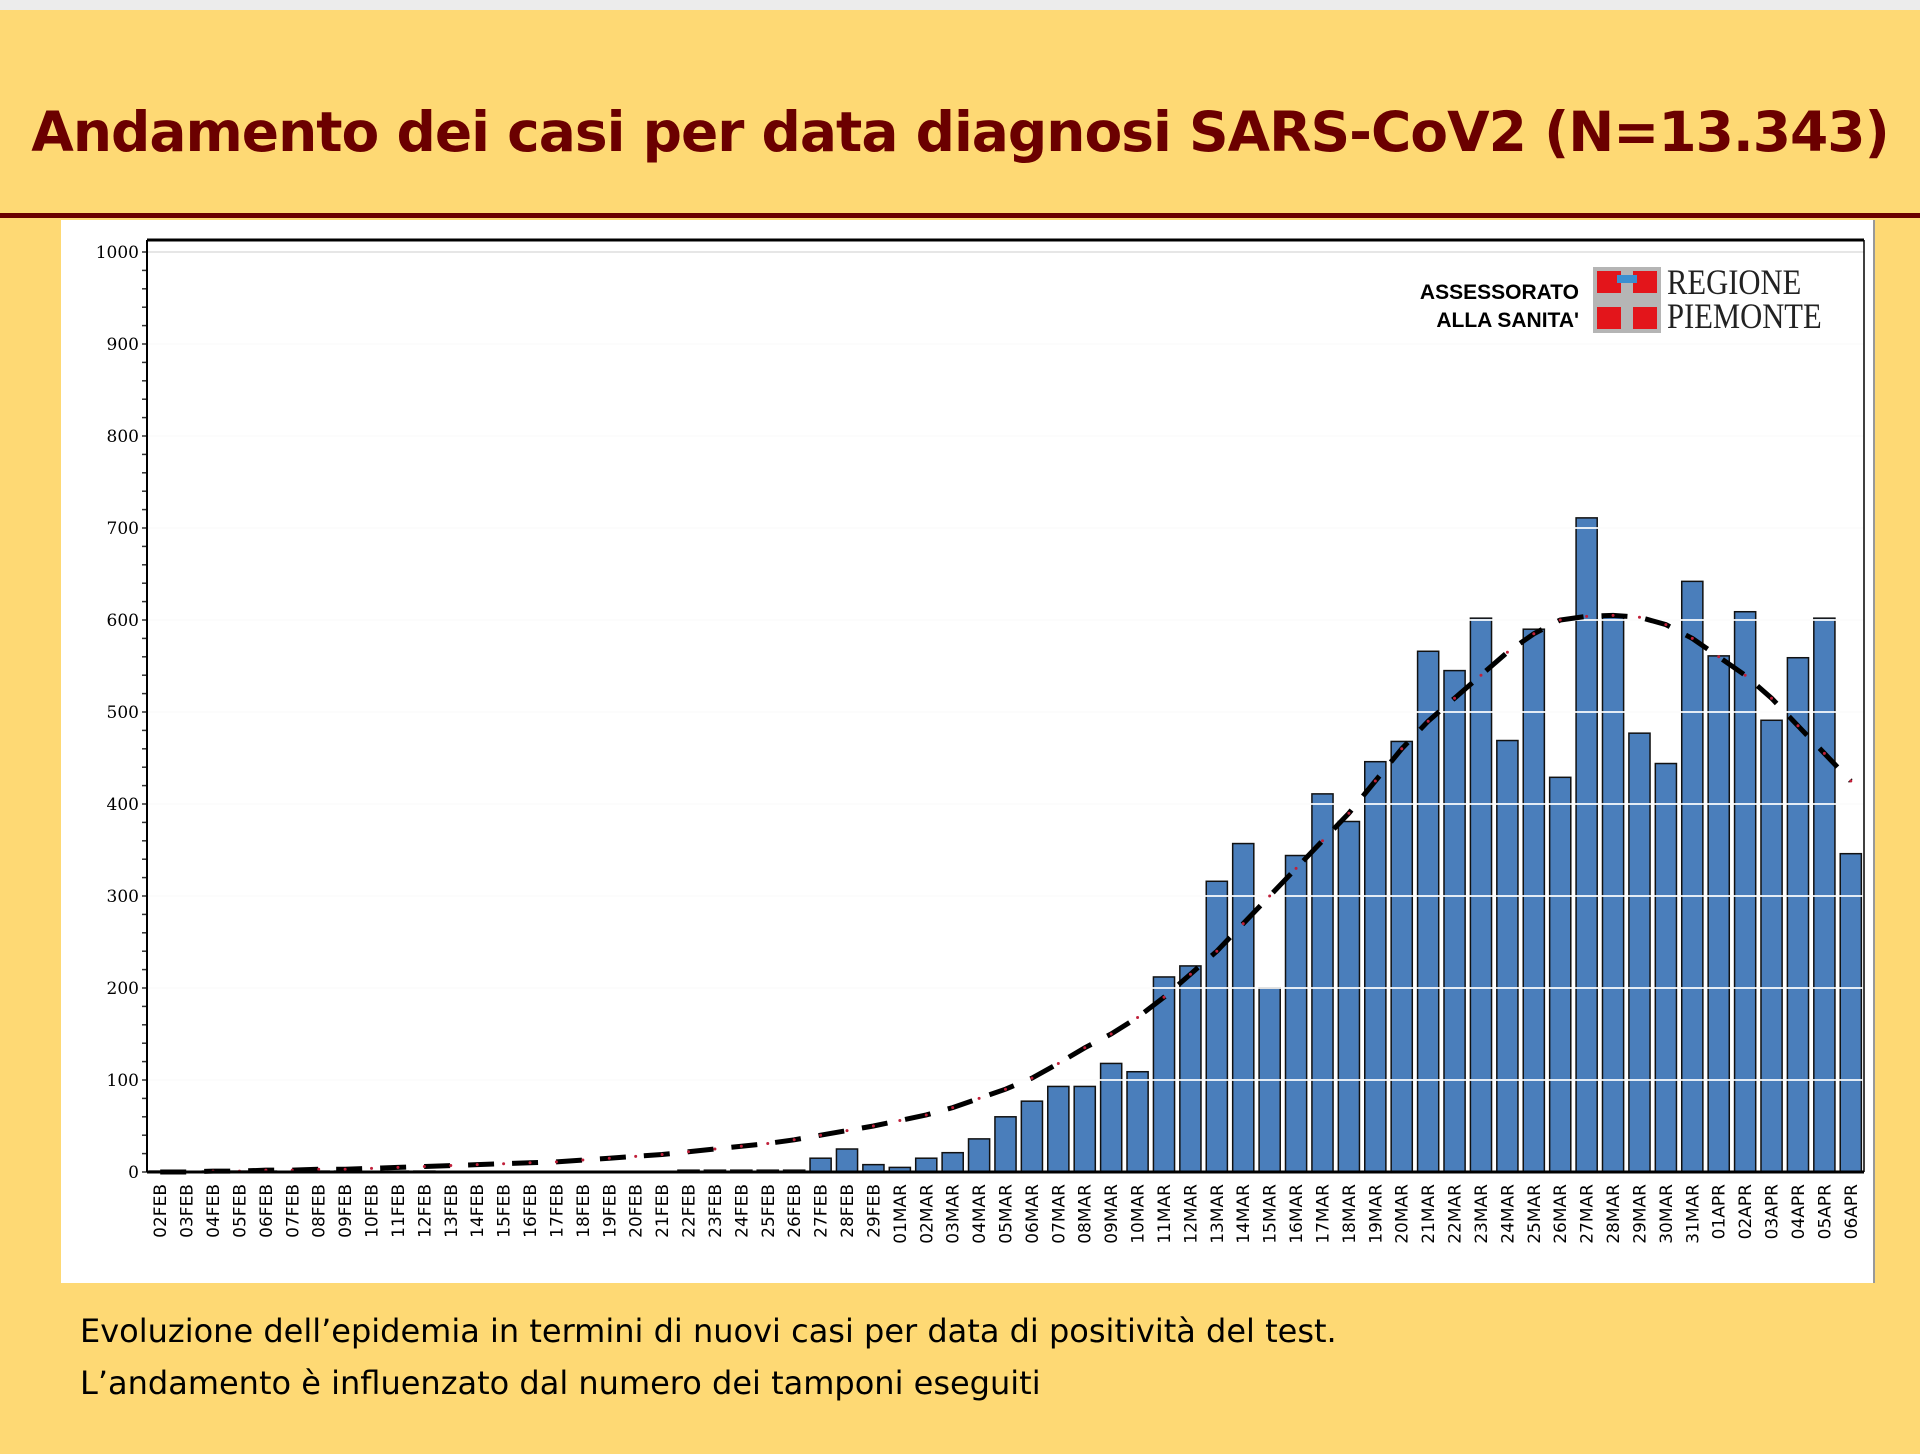  I want to click on bar-02APR, so click(1745, 891).